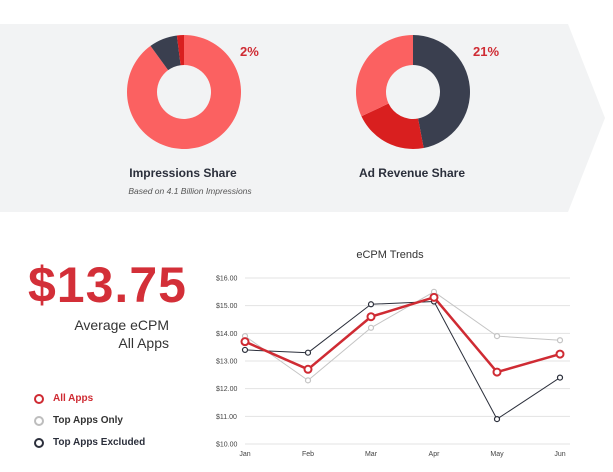 Image resolution: width=613 pixels, height=472 pixels. What do you see at coordinates (99, 442) in the screenshot?
I see `legend-label-top-apps-excluded: Top Apps Excluded` at bounding box center [99, 442].